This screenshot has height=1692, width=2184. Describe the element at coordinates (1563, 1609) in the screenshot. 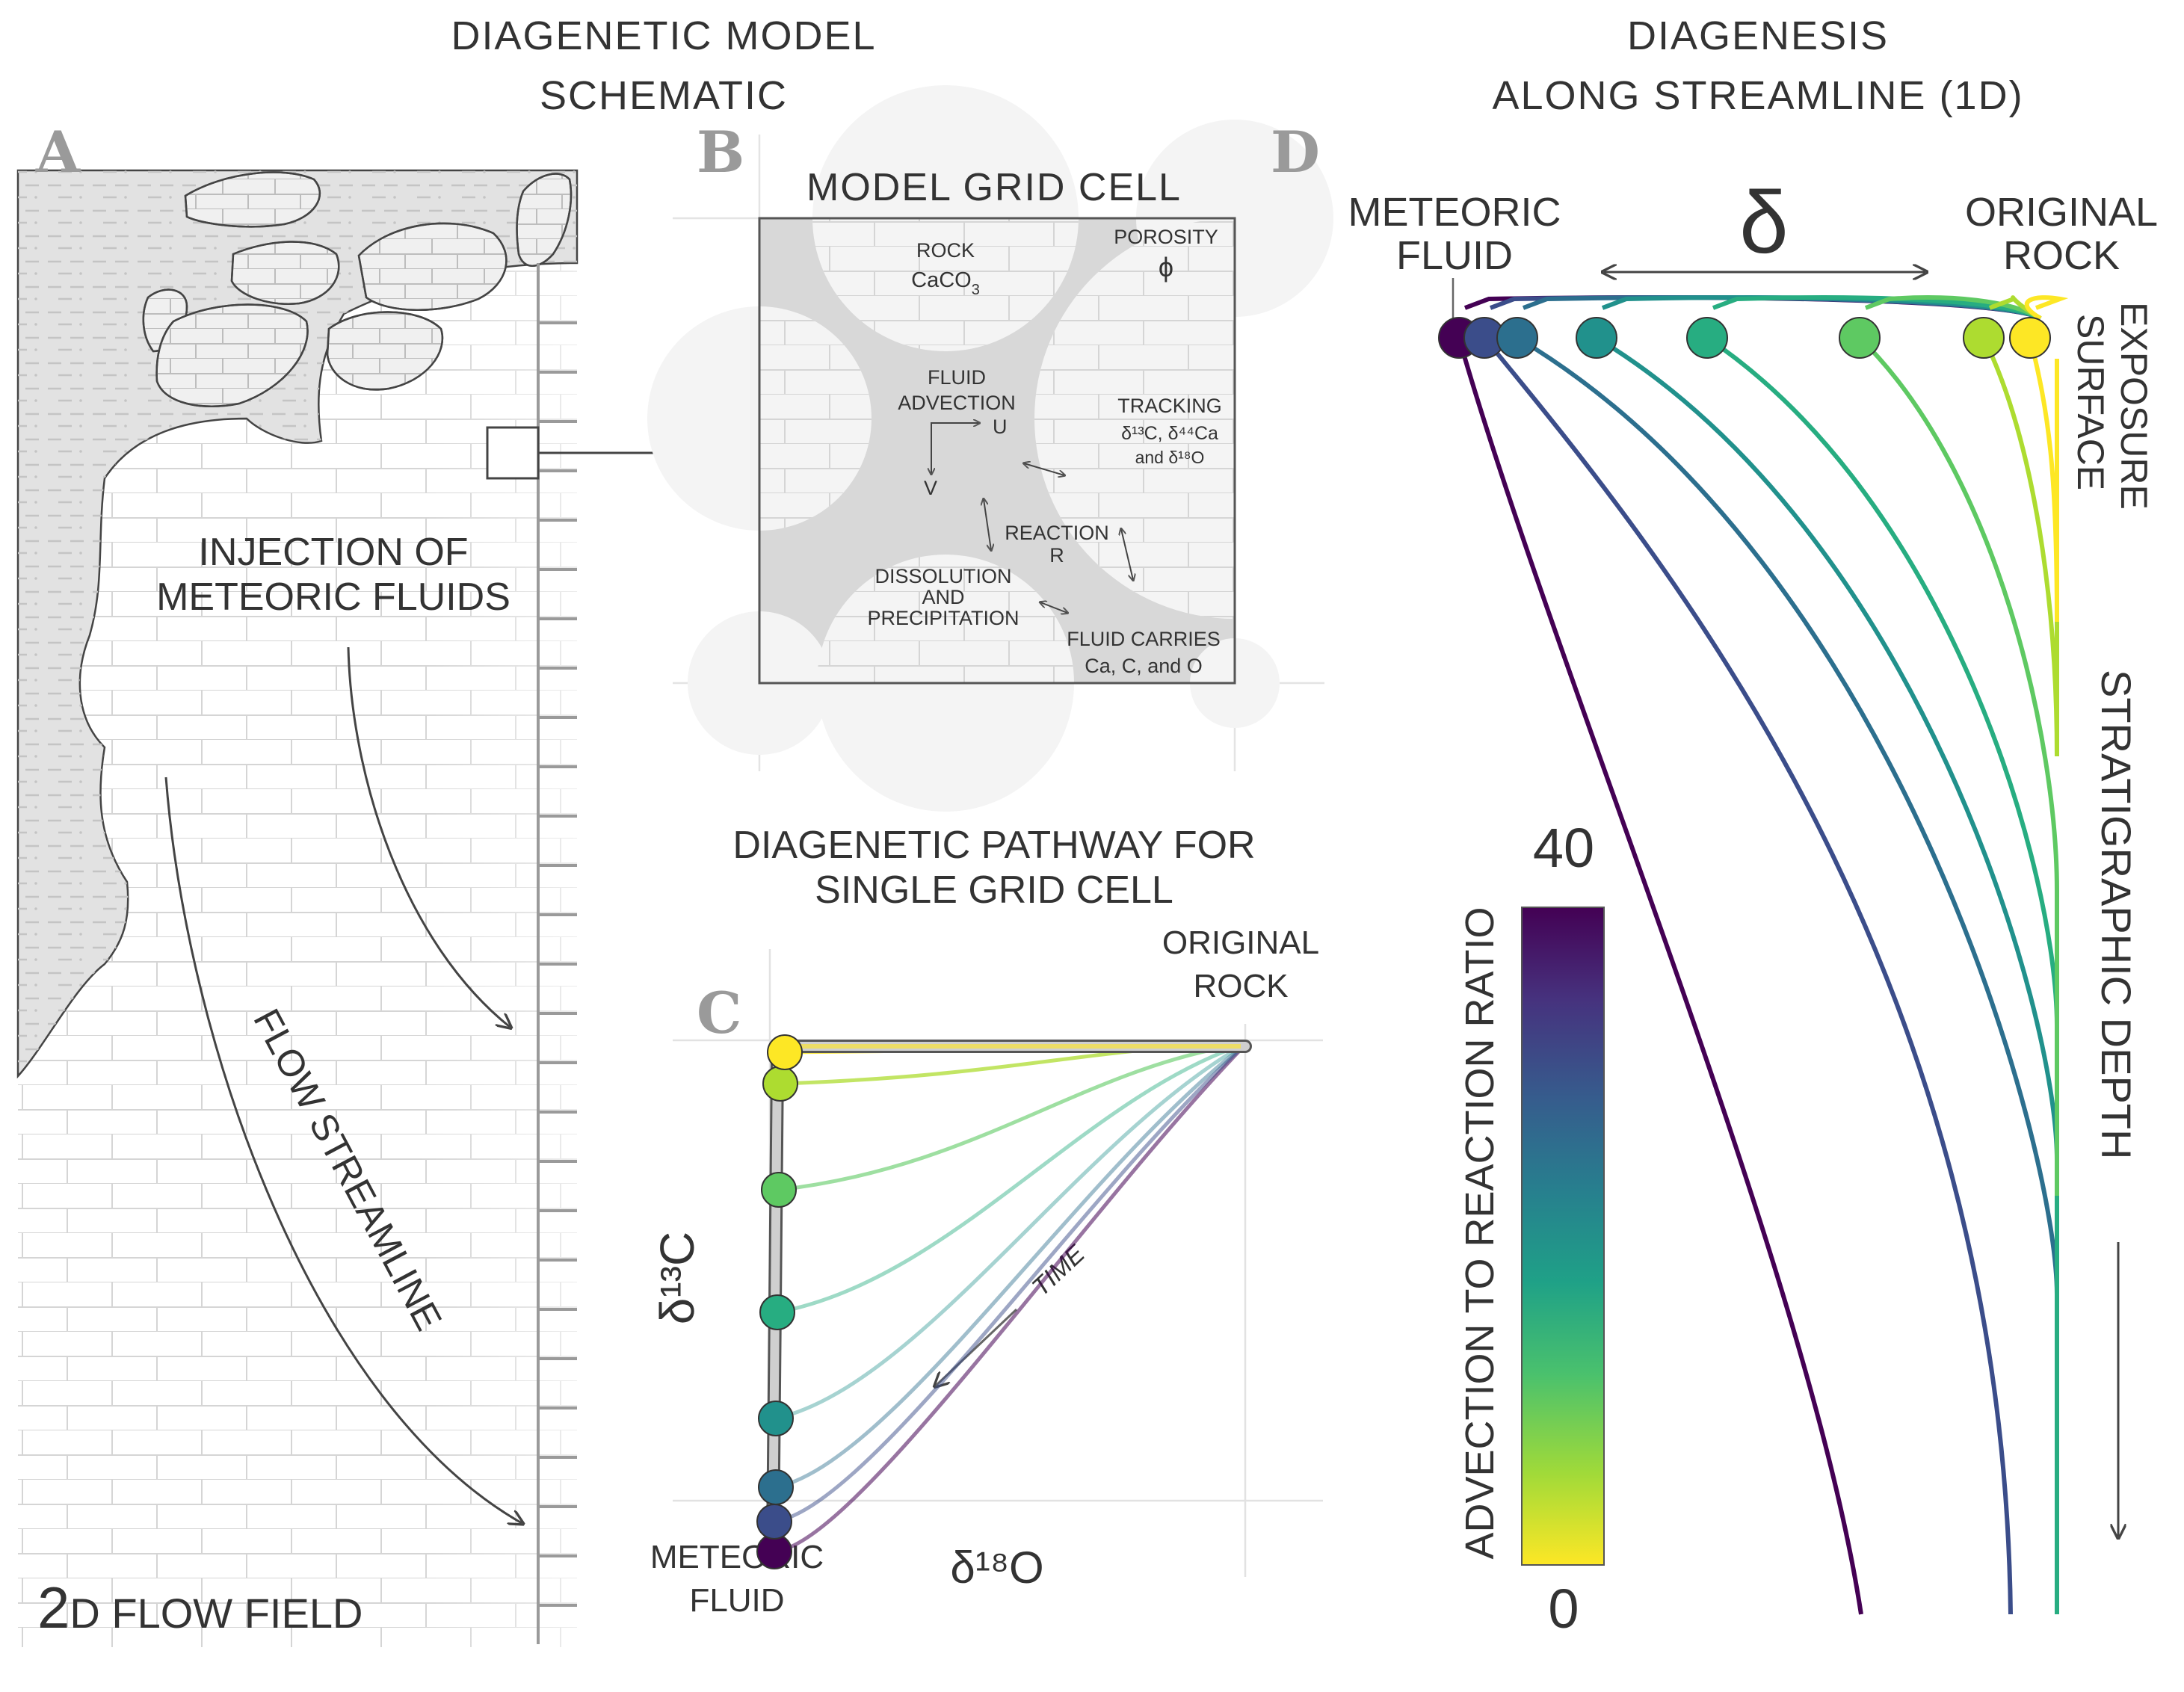

I see `colorbar-min-label: 0` at that location.